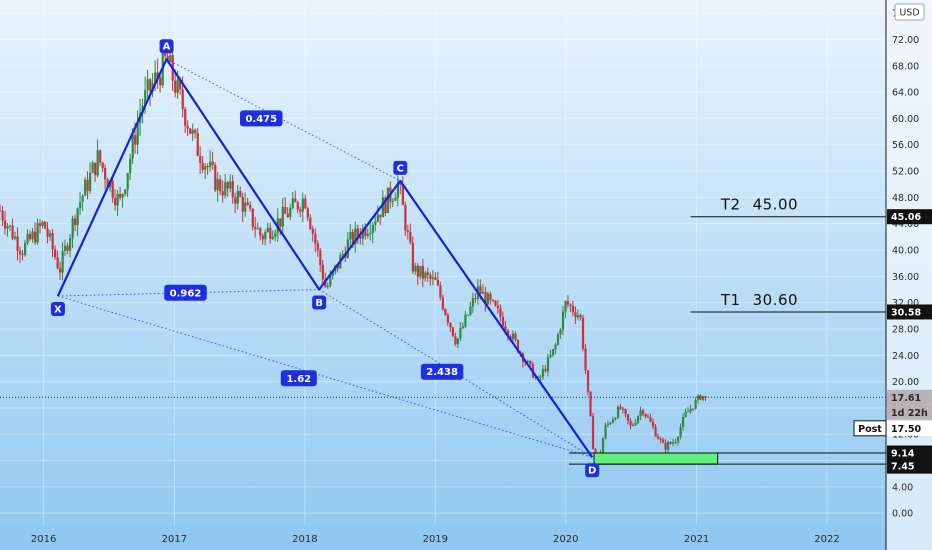 This screenshot has height=550, width=932. I want to click on support-zone, so click(727, 458).